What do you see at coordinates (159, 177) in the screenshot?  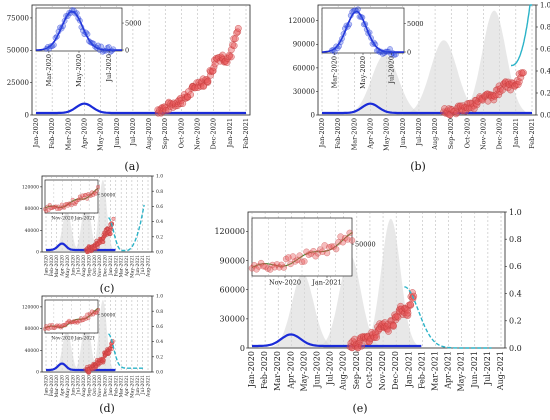 I see `y2-tick-label: 1.0` at bounding box center [159, 177].